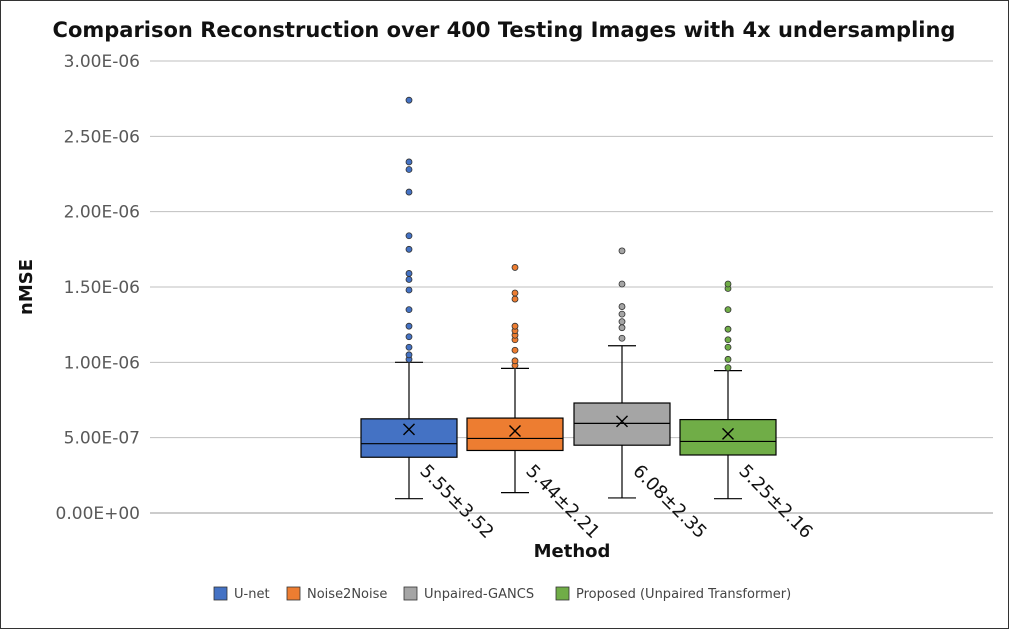  What do you see at coordinates (102, 439) in the screenshot?
I see `y-tick-label: 5.00E-07` at bounding box center [102, 439].